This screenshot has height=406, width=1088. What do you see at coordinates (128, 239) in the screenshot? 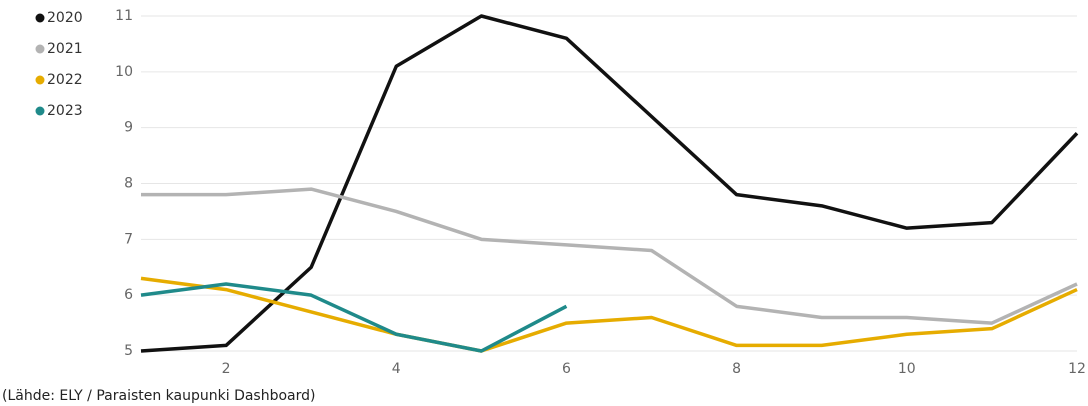
I see `y-tick-label: 7` at bounding box center [128, 239].